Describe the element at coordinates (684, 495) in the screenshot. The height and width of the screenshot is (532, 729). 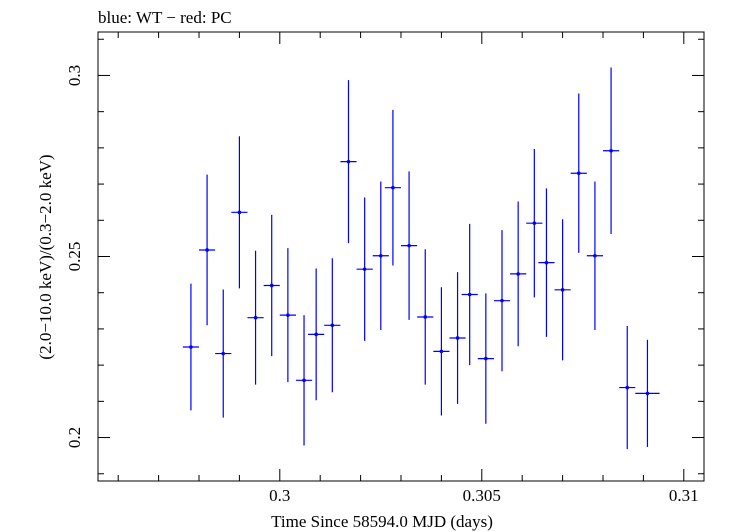
I see `x-tick-label: 0.31` at that location.